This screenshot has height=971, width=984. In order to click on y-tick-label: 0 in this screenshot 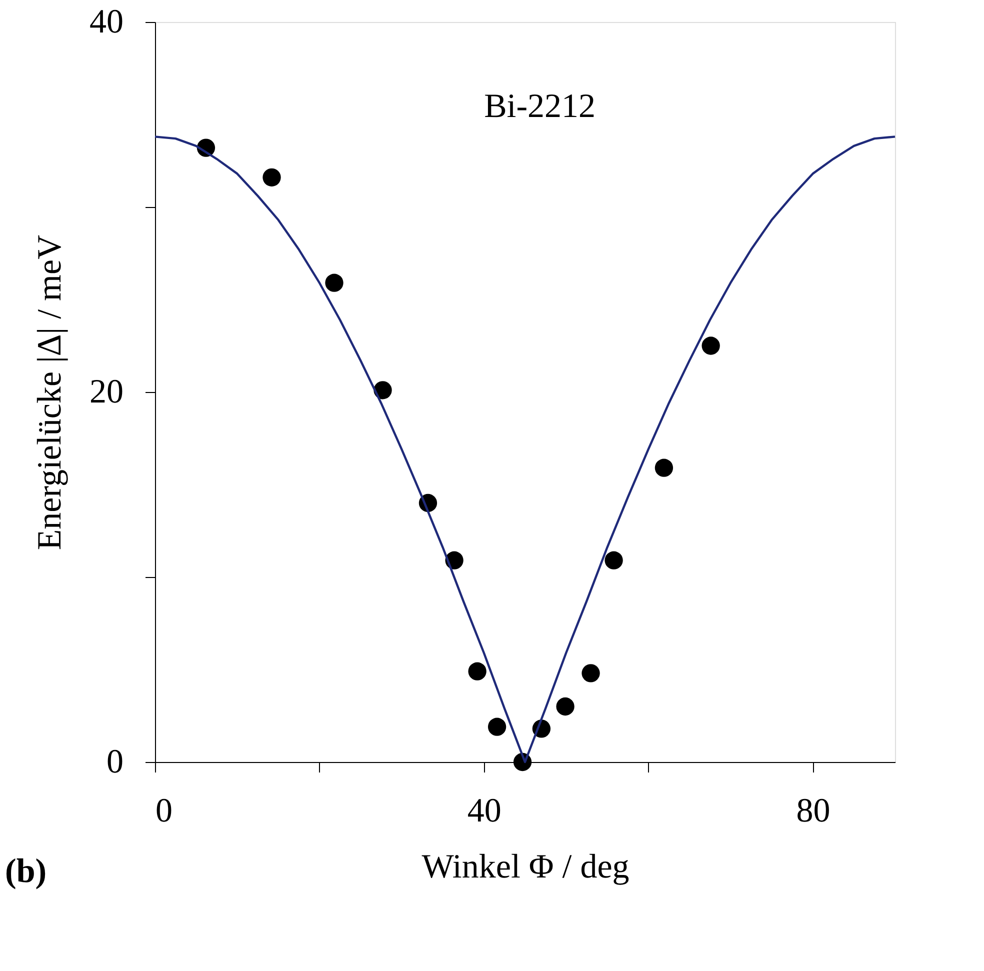, I will do `click(115, 762)`.